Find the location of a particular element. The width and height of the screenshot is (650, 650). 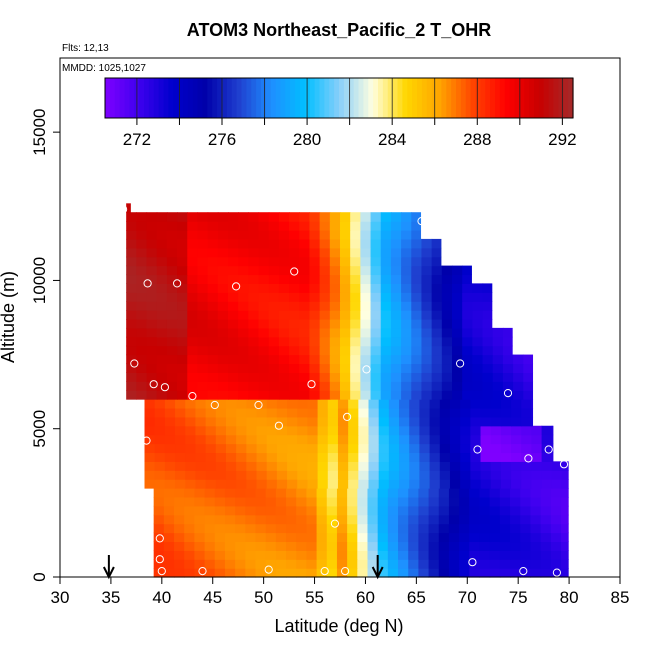

x-tick-label: 80 is located at coordinates (569, 597).